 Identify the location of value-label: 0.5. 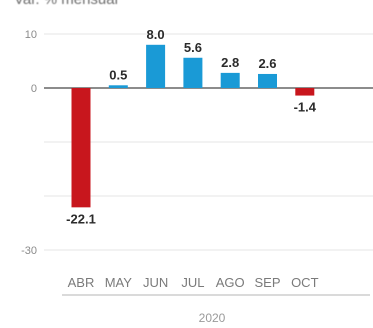
(118, 74).